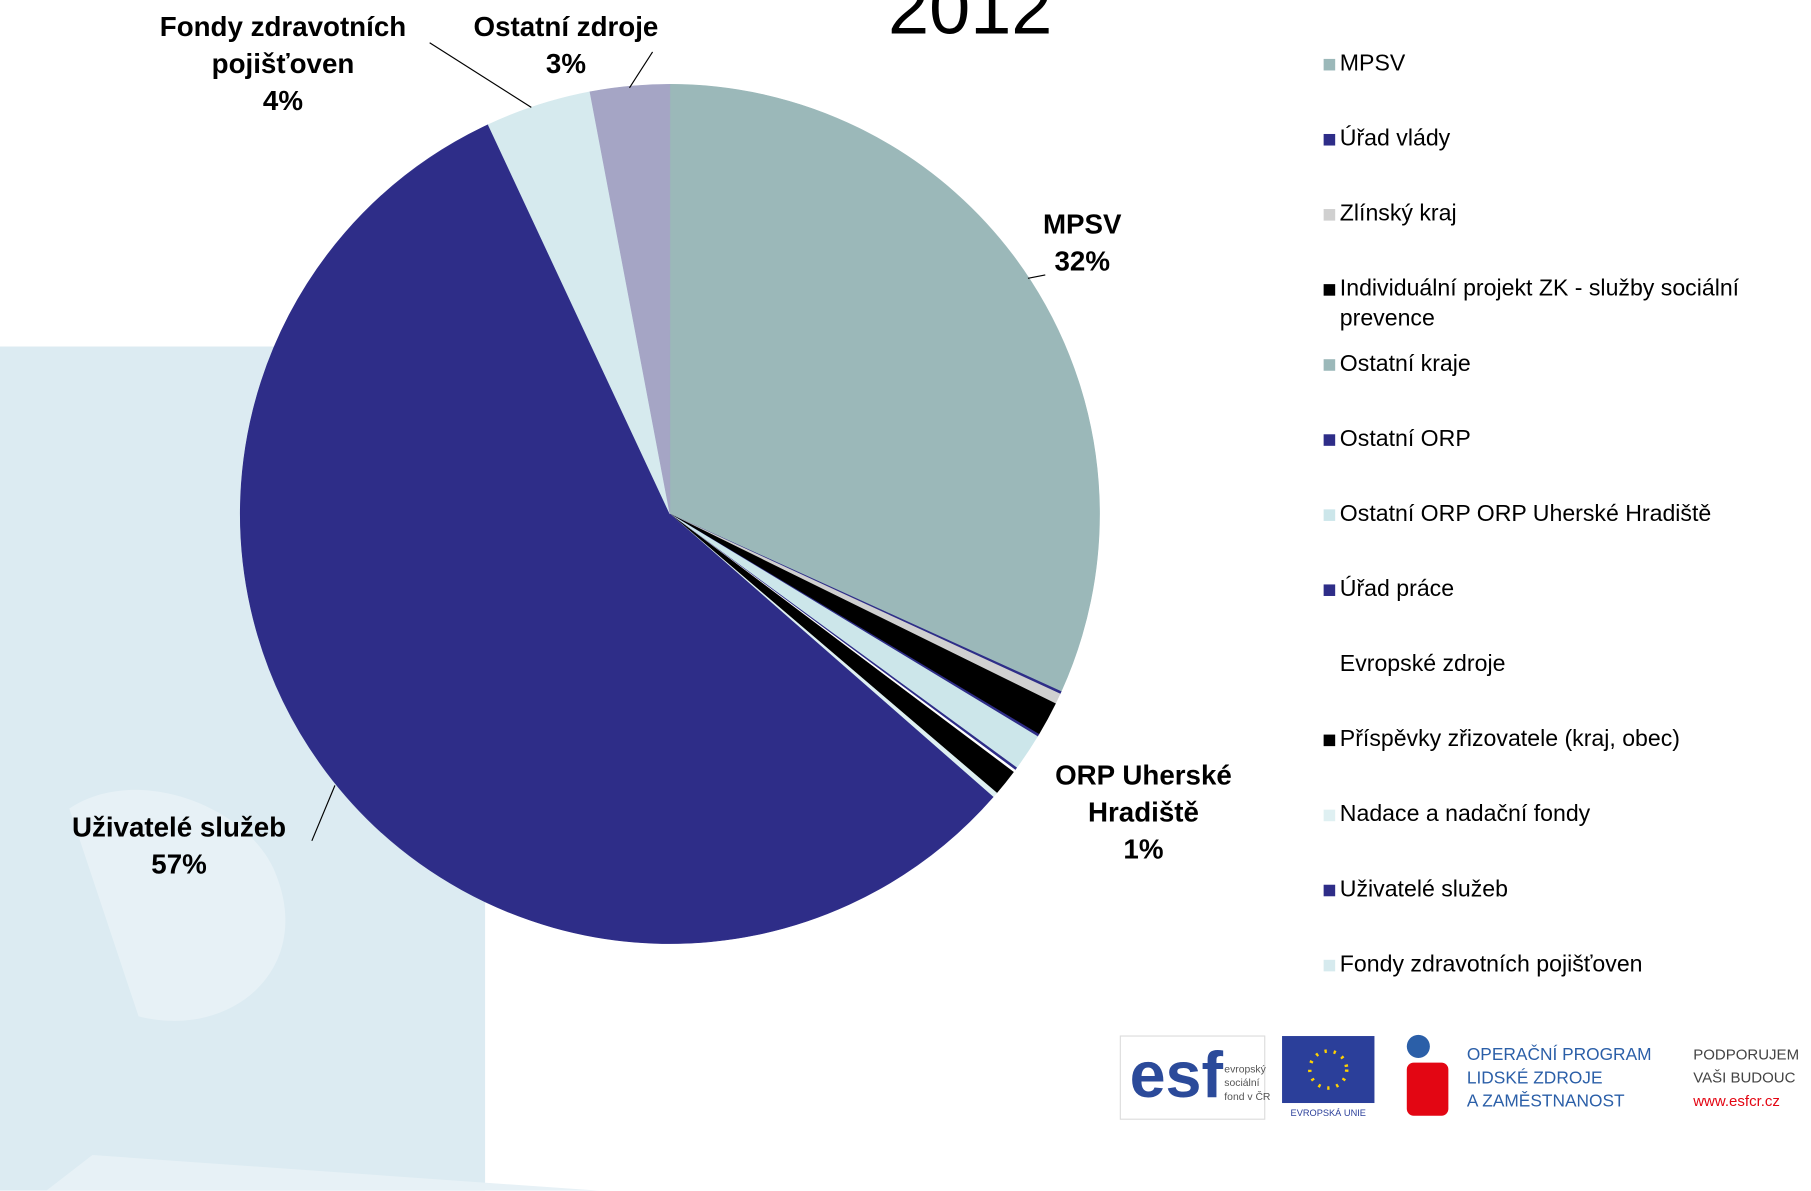 This screenshot has height=1191, width=1811. What do you see at coordinates (1405, 364) in the screenshot?
I see `legend-label: Ostatní kraje` at bounding box center [1405, 364].